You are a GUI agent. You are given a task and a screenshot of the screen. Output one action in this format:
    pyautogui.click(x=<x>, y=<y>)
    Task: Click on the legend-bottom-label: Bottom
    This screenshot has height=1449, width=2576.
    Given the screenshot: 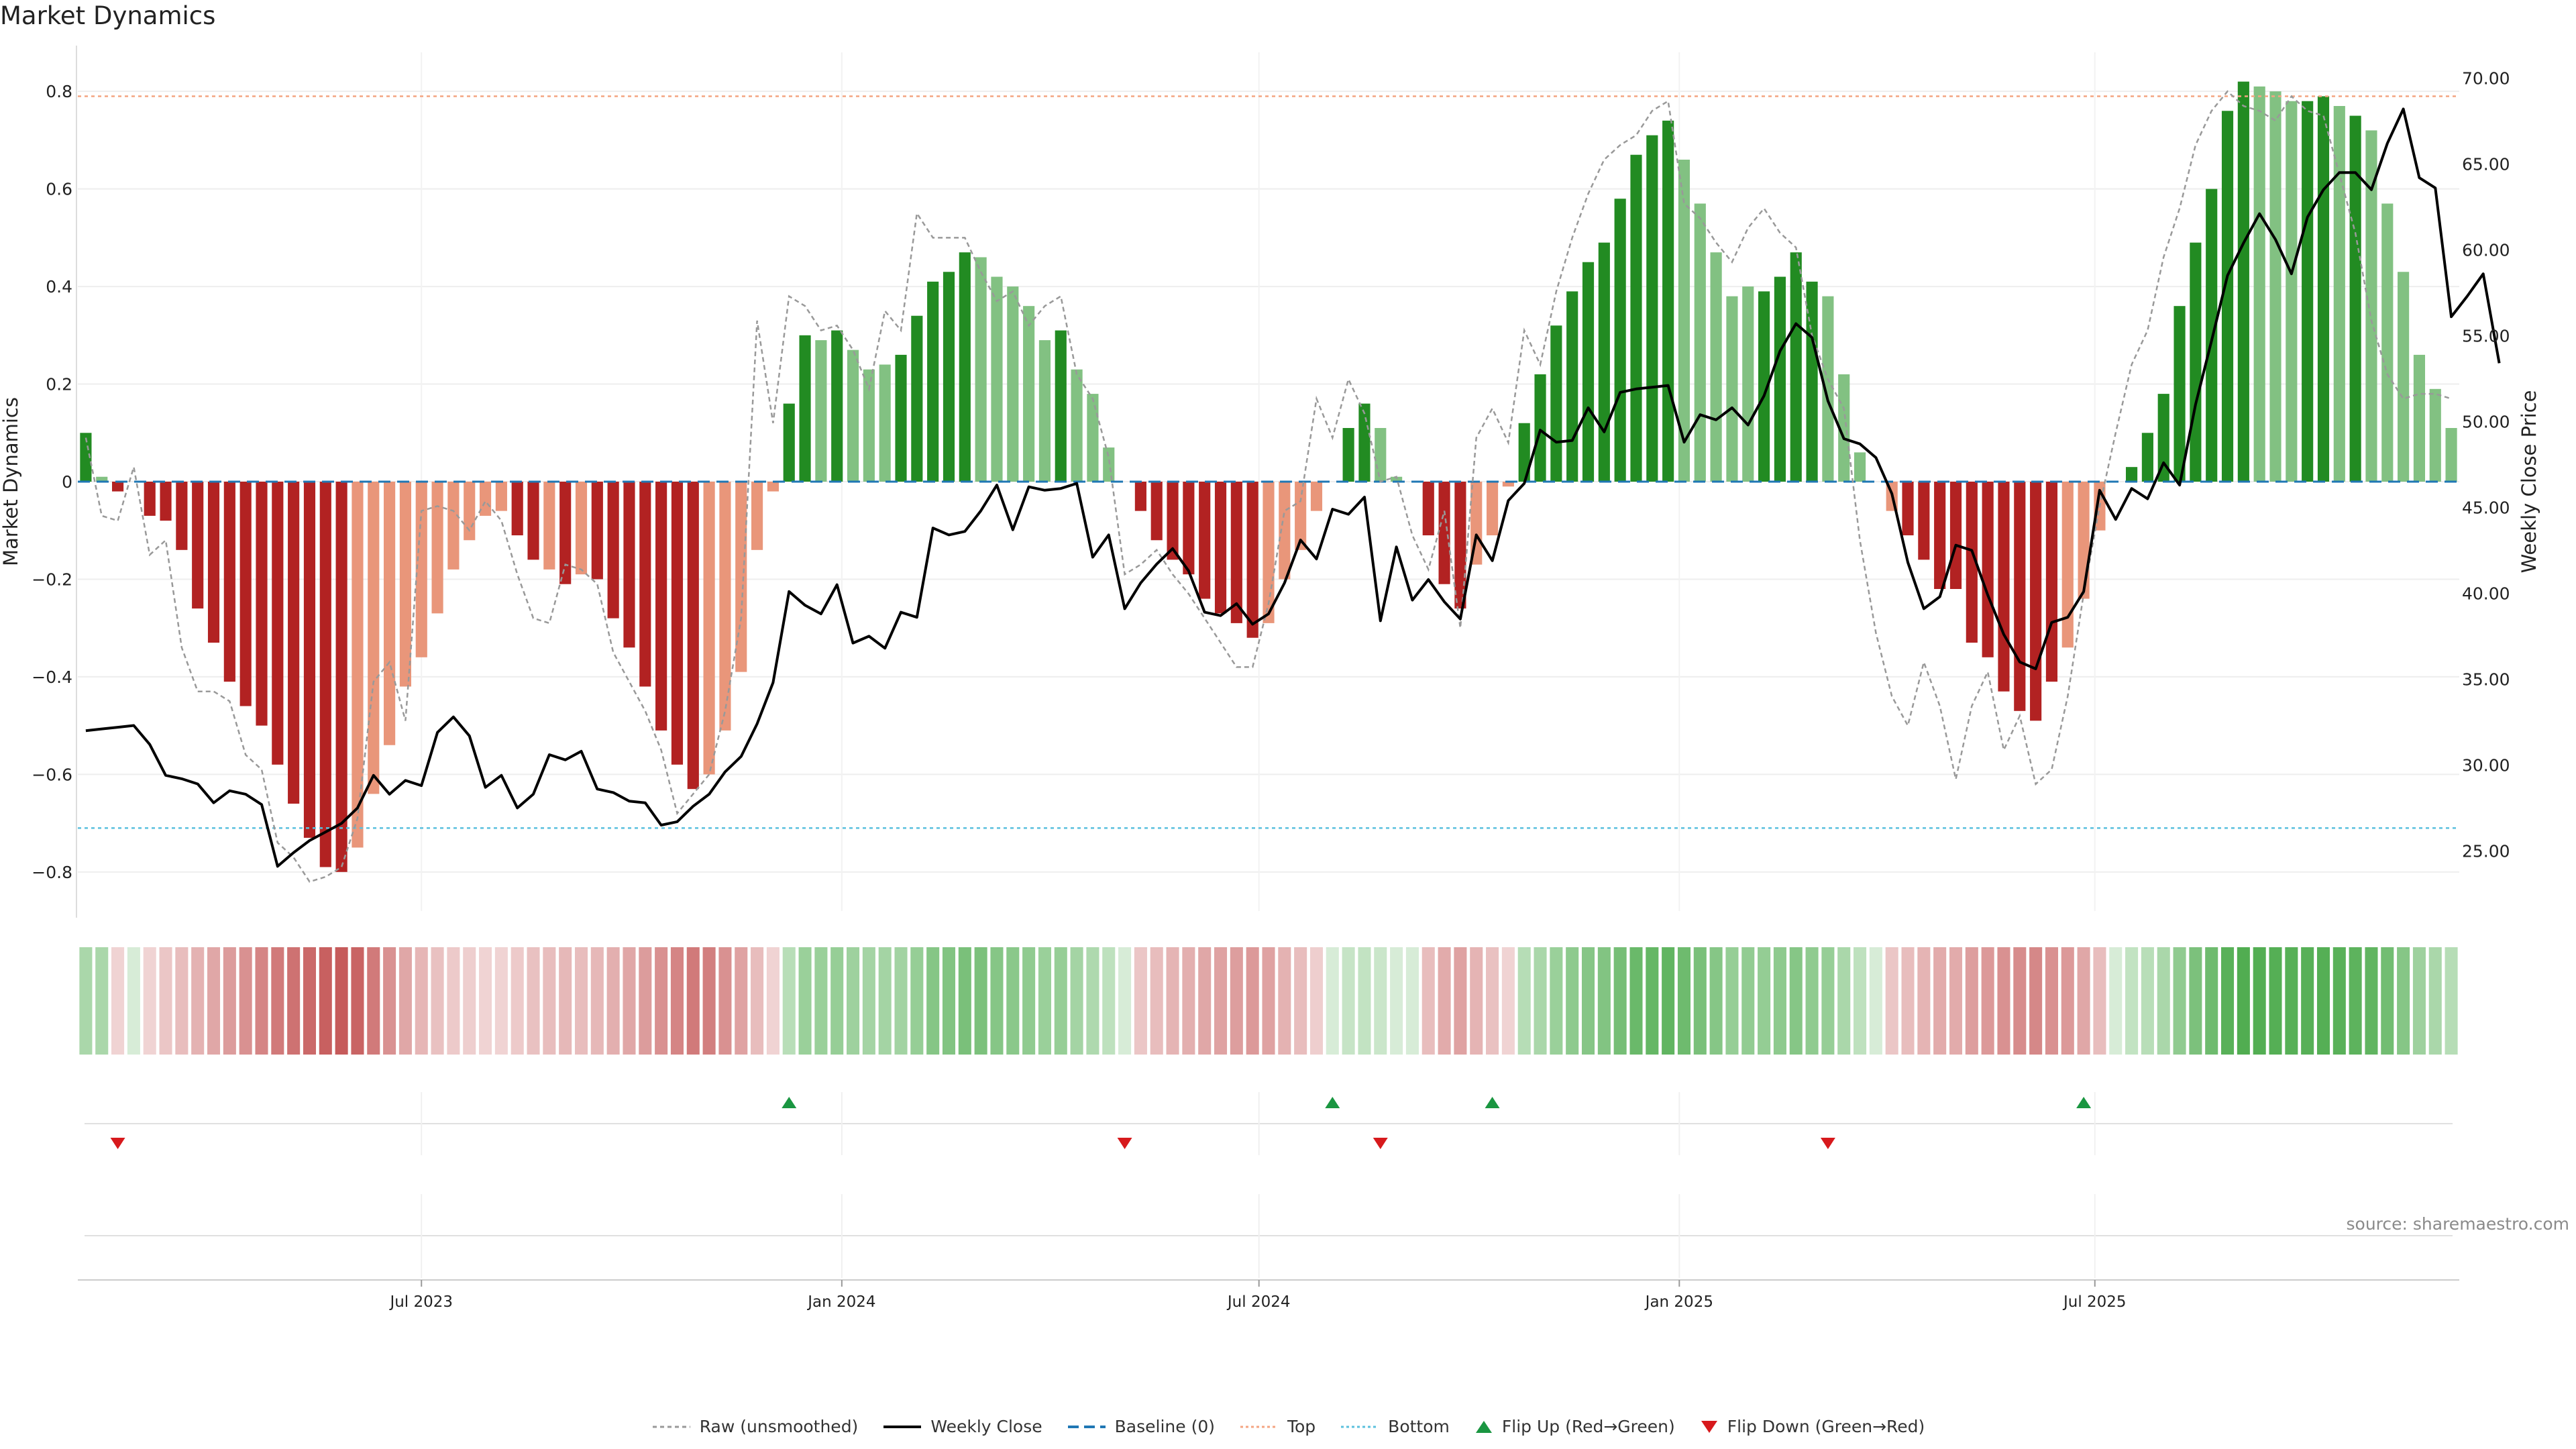 What is the action you would take?
    pyautogui.click(x=1419, y=1426)
    